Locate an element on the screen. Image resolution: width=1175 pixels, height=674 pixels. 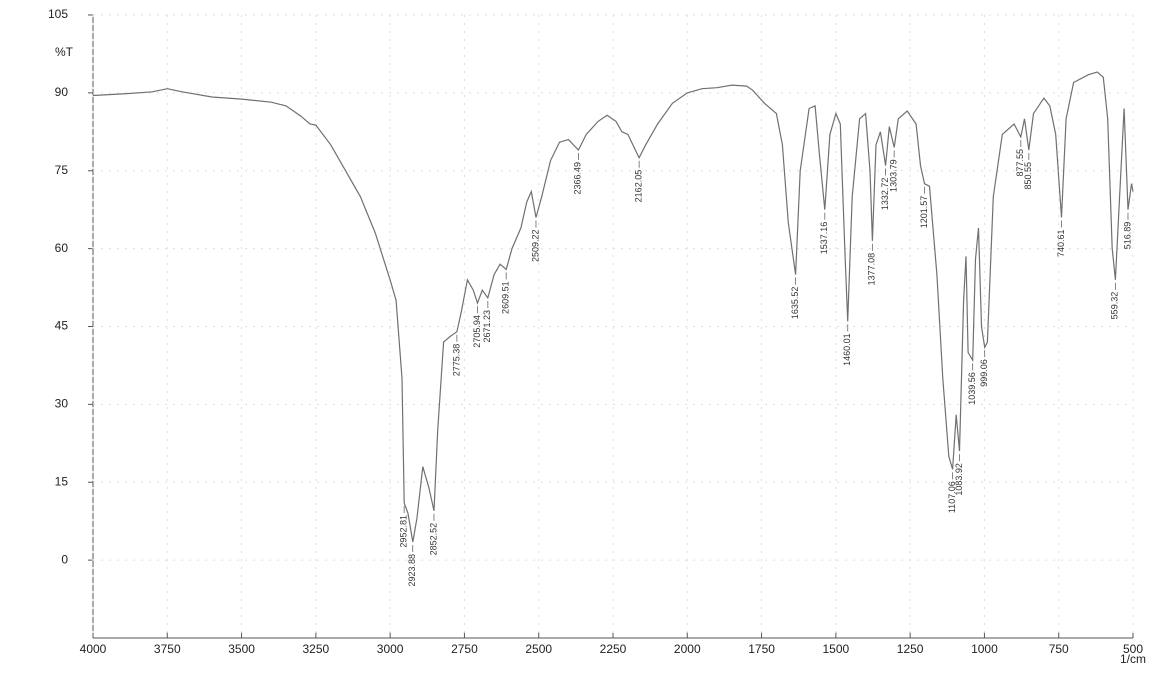
y-tick-label: 30 is located at coordinates (62, 404).